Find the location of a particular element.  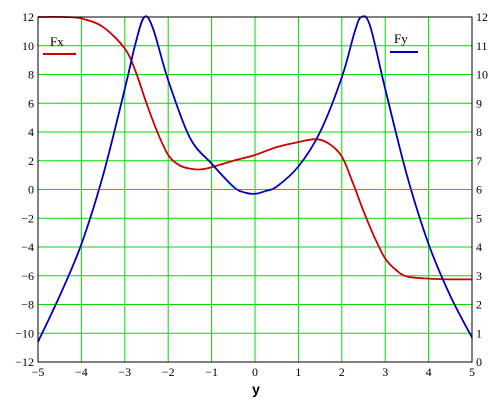

x-tick-label: −4 is located at coordinates (81, 372).